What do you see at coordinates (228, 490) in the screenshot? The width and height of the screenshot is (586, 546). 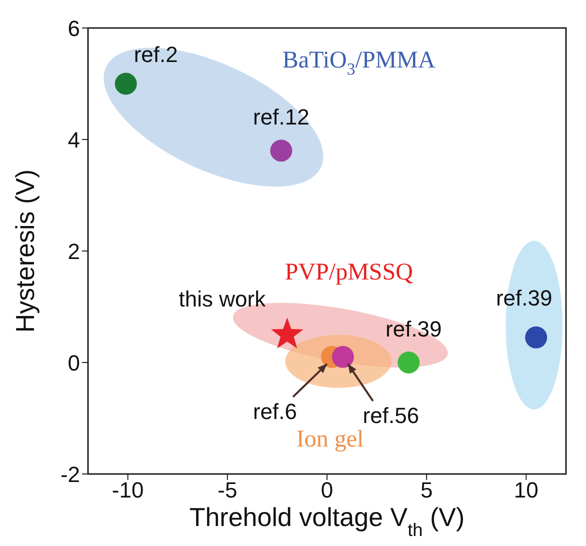 I see `x-tick-label: -5` at bounding box center [228, 490].